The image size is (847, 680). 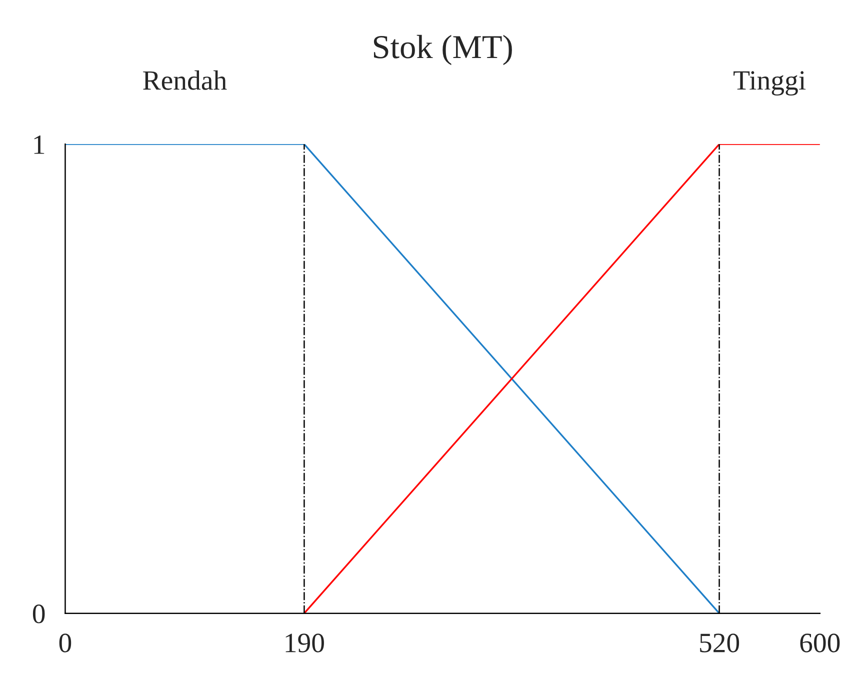 What do you see at coordinates (65, 643) in the screenshot?
I see `x-tick-label: 0` at bounding box center [65, 643].